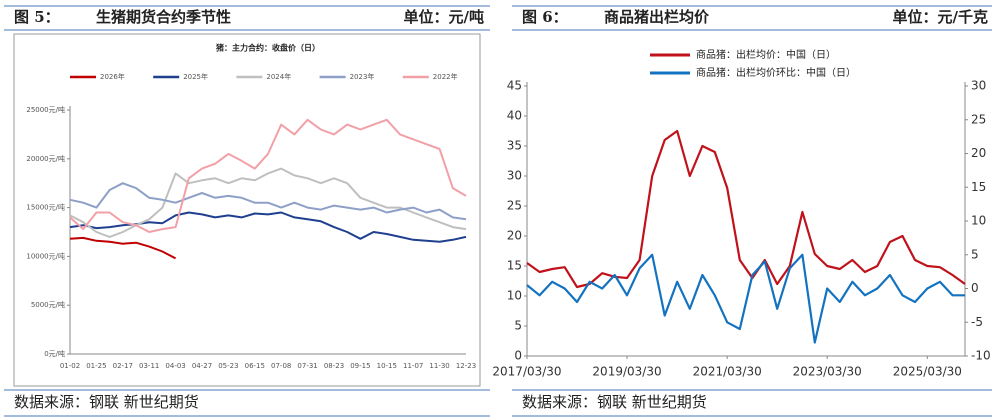  What do you see at coordinates (518, 356) in the screenshot?
I see `y-tick-label: 0` at bounding box center [518, 356].